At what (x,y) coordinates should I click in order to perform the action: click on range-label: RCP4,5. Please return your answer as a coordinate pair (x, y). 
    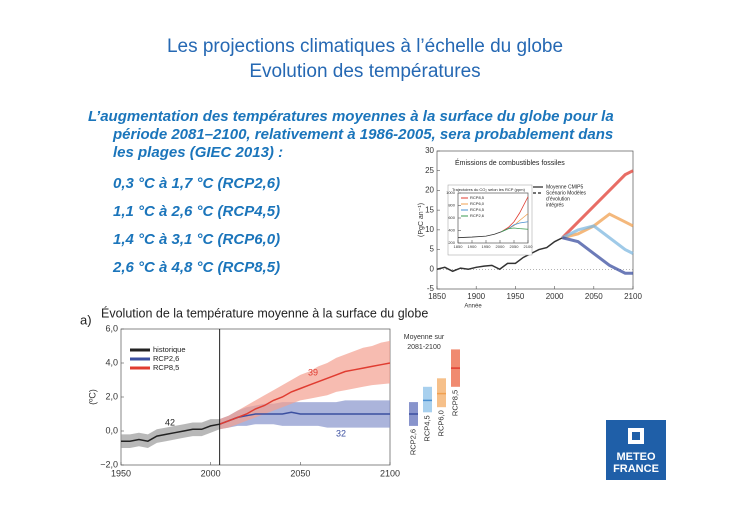
    Looking at the image, I should click on (426, 428).